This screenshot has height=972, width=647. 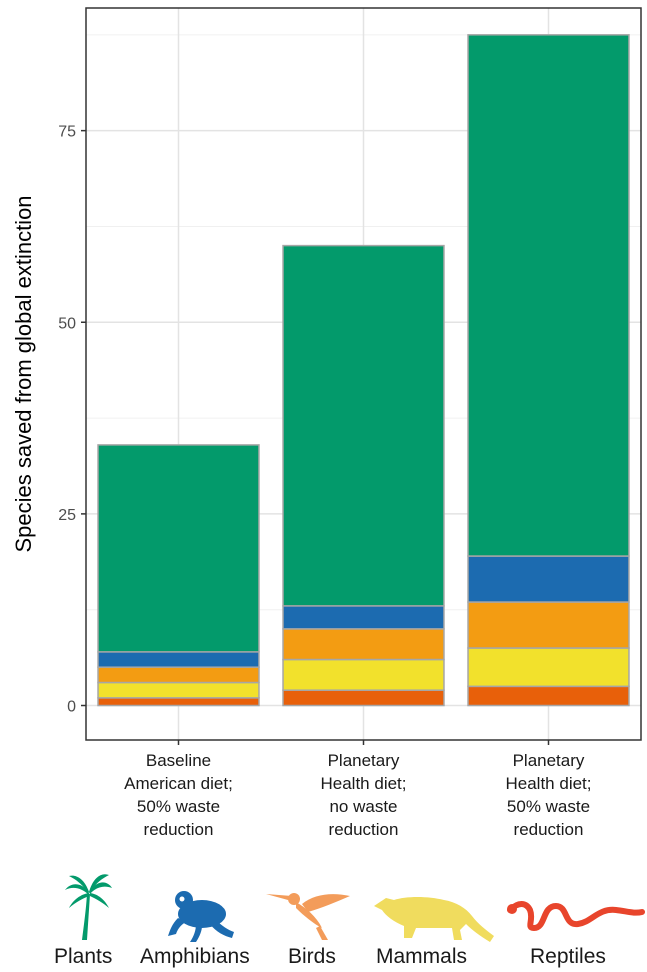 What do you see at coordinates (178, 795) in the screenshot?
I see `x-tick-label: Baseline American diet; 50% waste reduction` at bounding box center [178, 795].